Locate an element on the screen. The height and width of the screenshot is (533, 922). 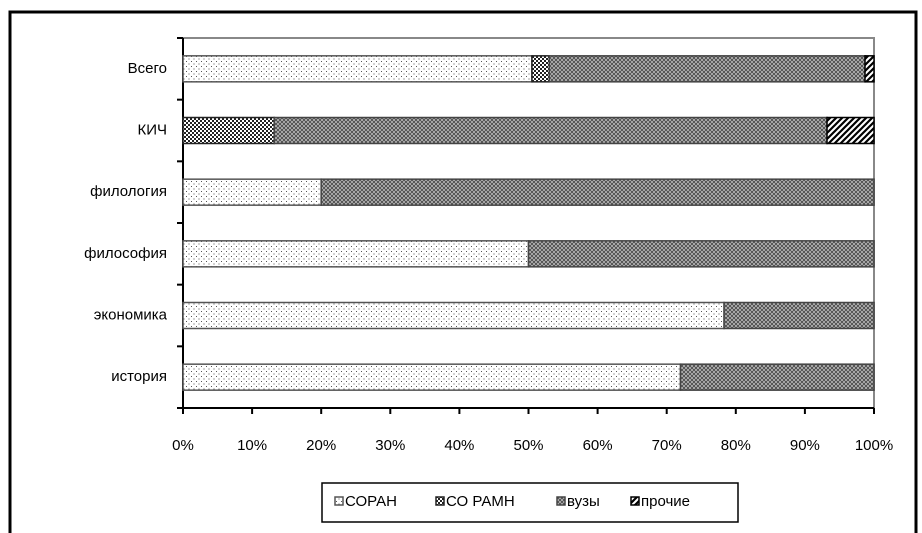
x-tick-label: 30% is located at coordinates (390, 445).